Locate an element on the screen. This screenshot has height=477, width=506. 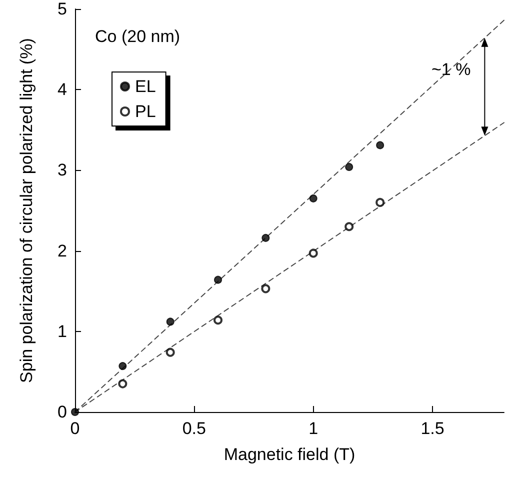
y-tick-label: 0 is located at coordinates (62, 412).